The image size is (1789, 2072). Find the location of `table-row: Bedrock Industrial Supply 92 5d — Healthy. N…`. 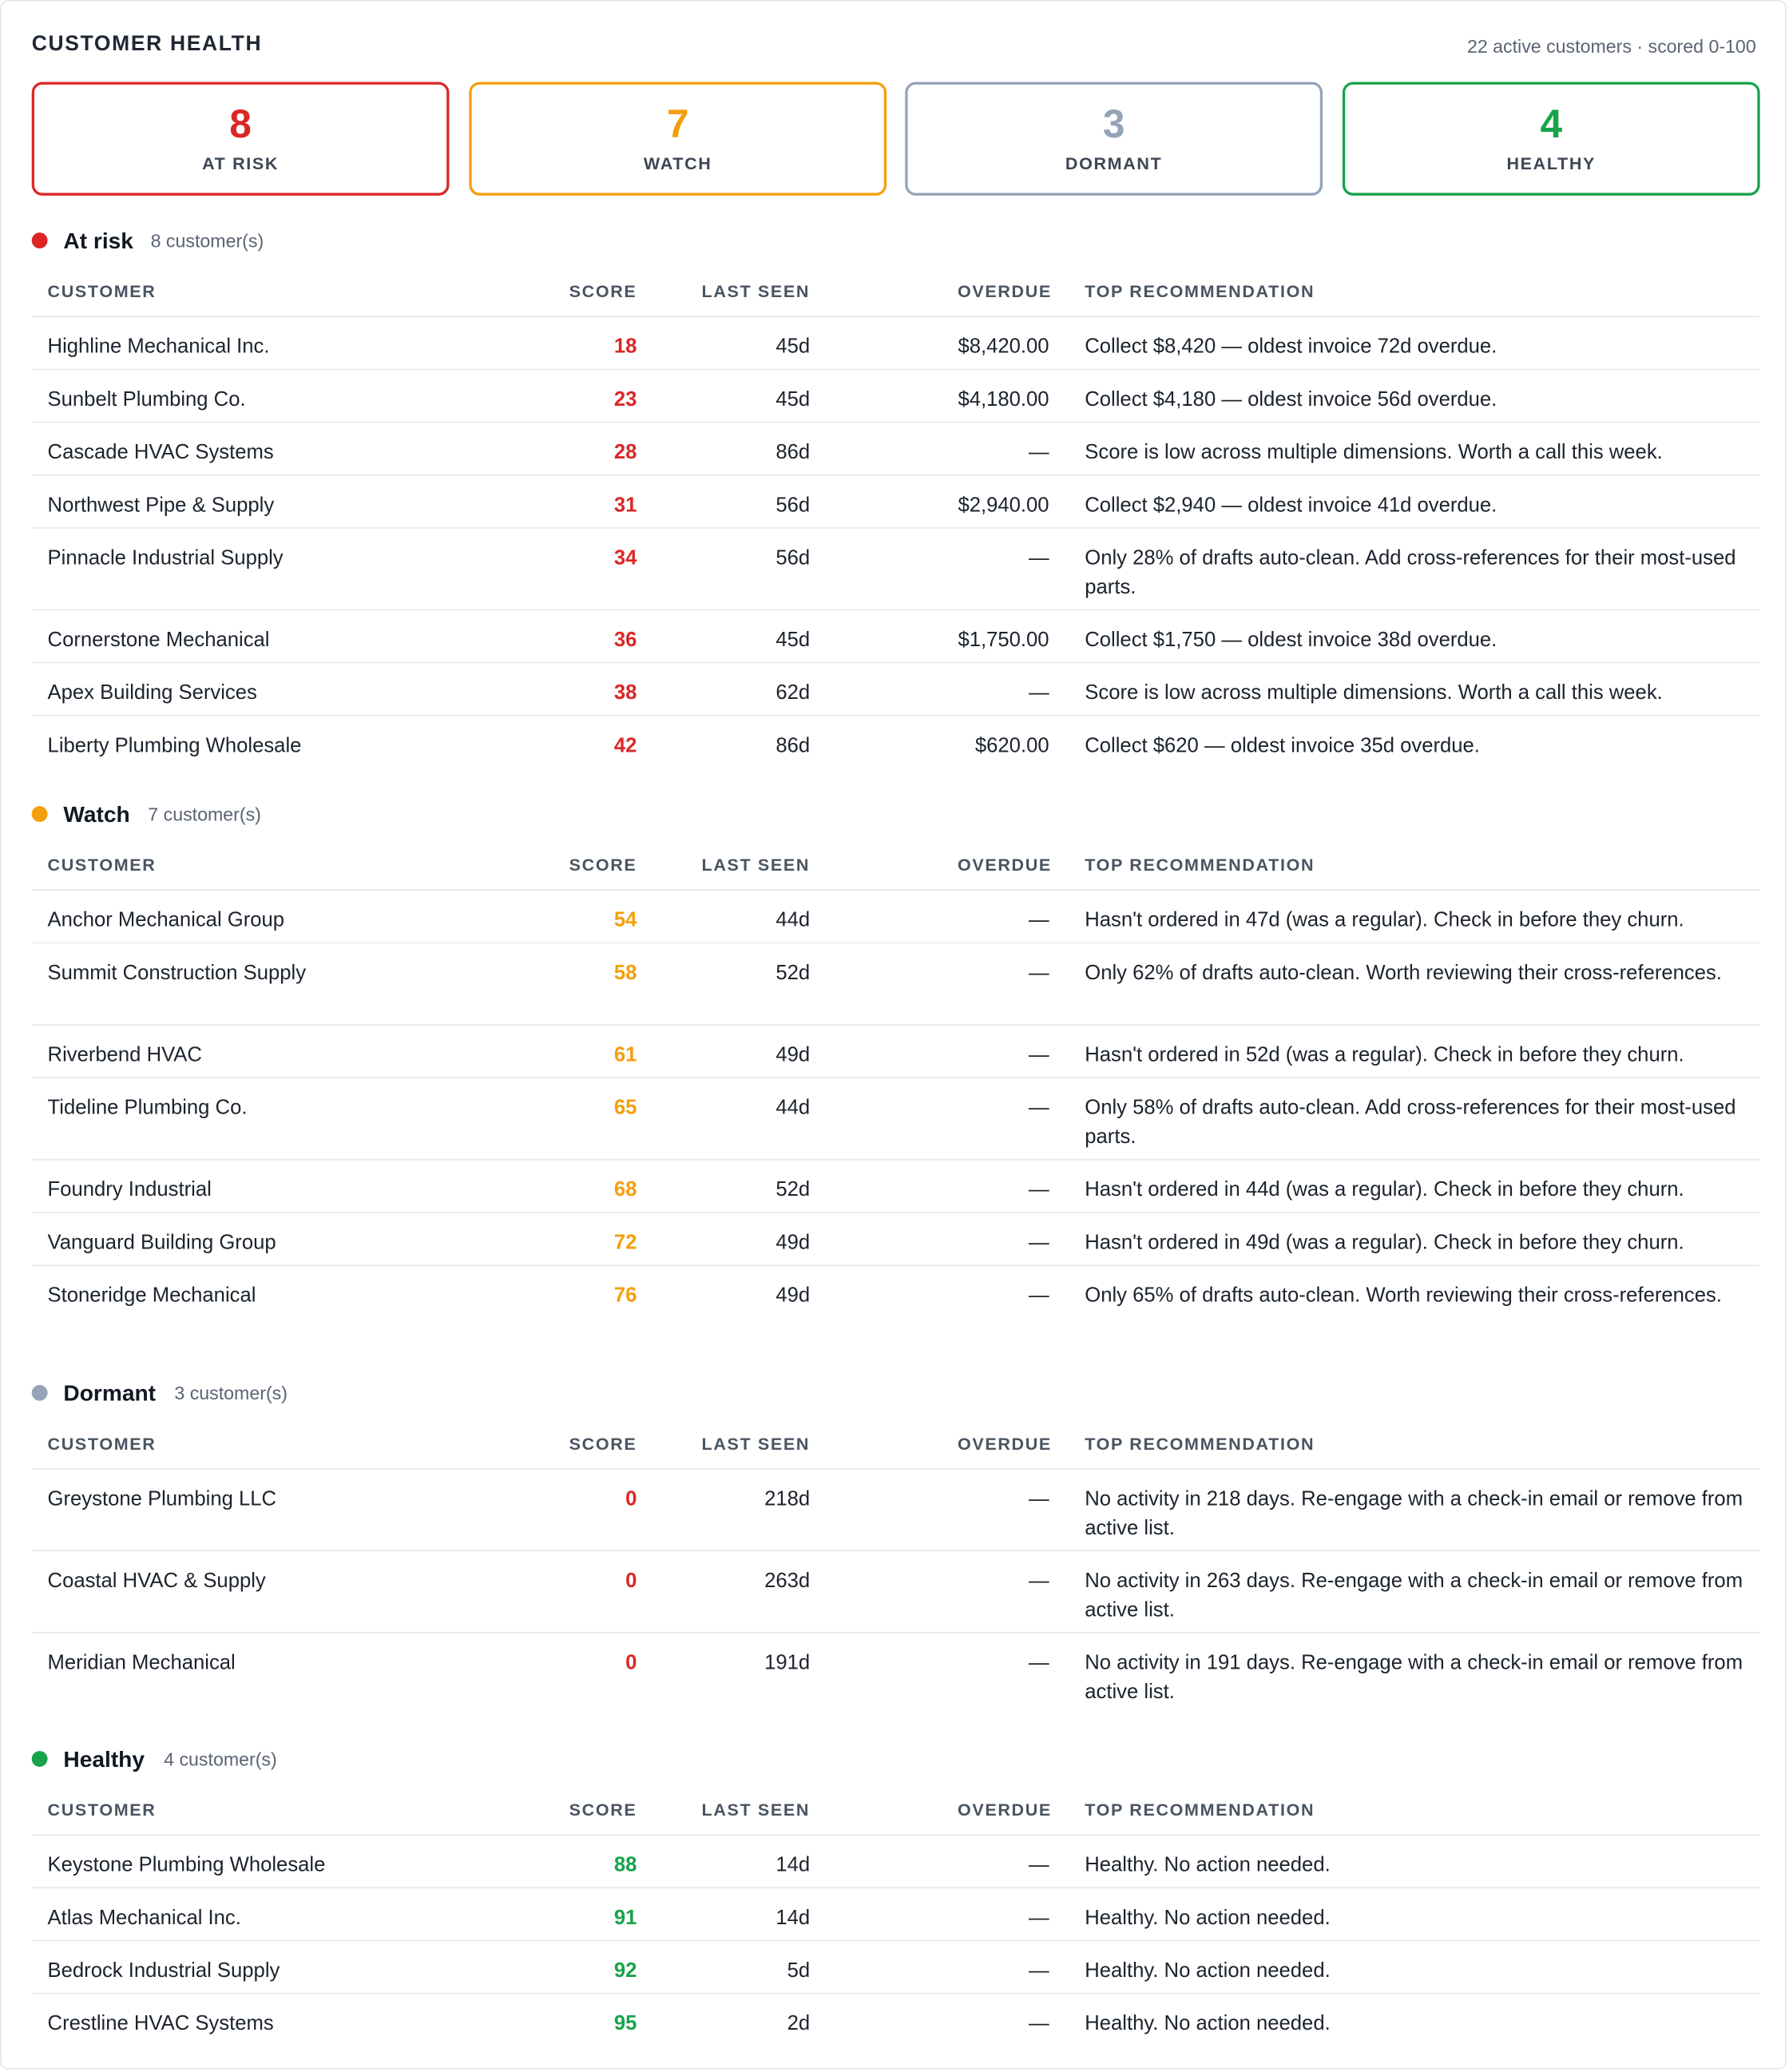

table-row: Bedrock Industrial Supply 92 5d — Healthy. N… is located at coordinates (896, 1968).